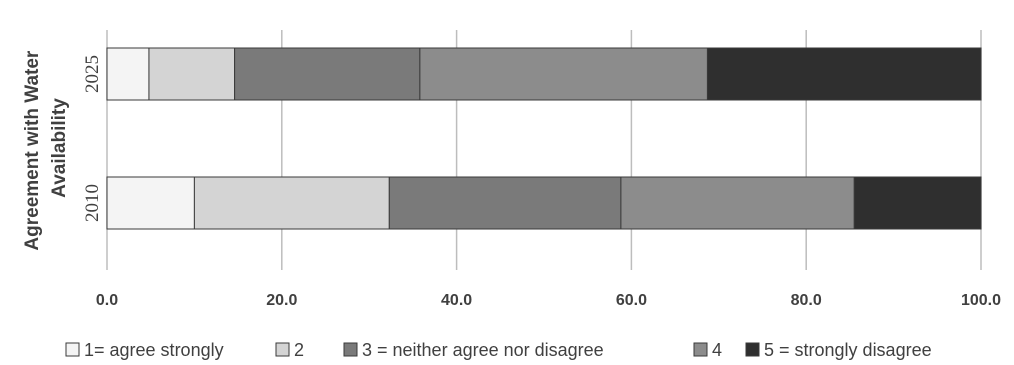 The height and width of the screenshot is (365, 1014). What do you see at coordinates (92, 138) in the screenshot?
I see `category-labels: 2025 2010` at bounding box center [92, 138].